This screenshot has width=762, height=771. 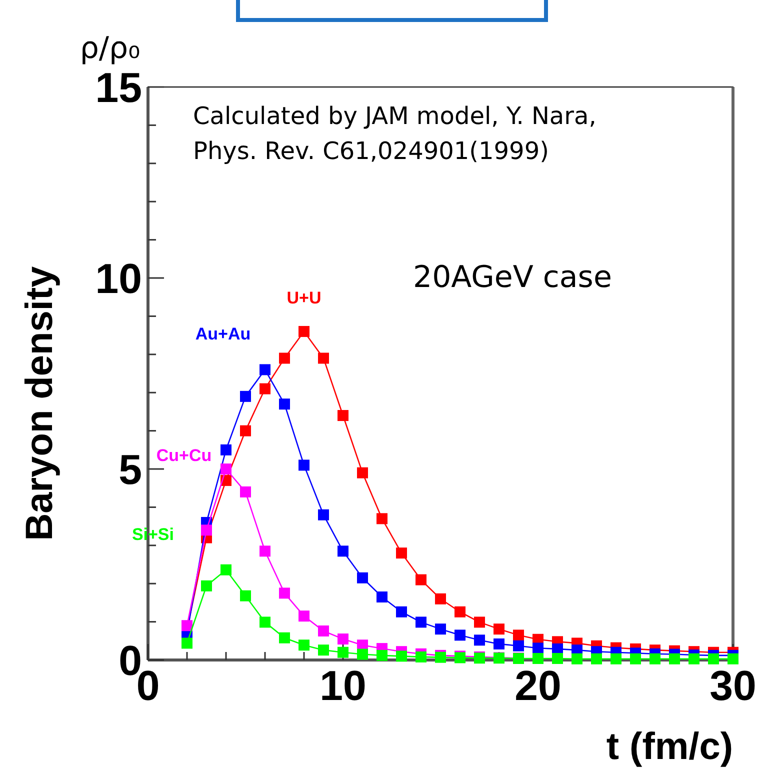 I want to click on x-tick-label: 20, so click(x=538, y=685).